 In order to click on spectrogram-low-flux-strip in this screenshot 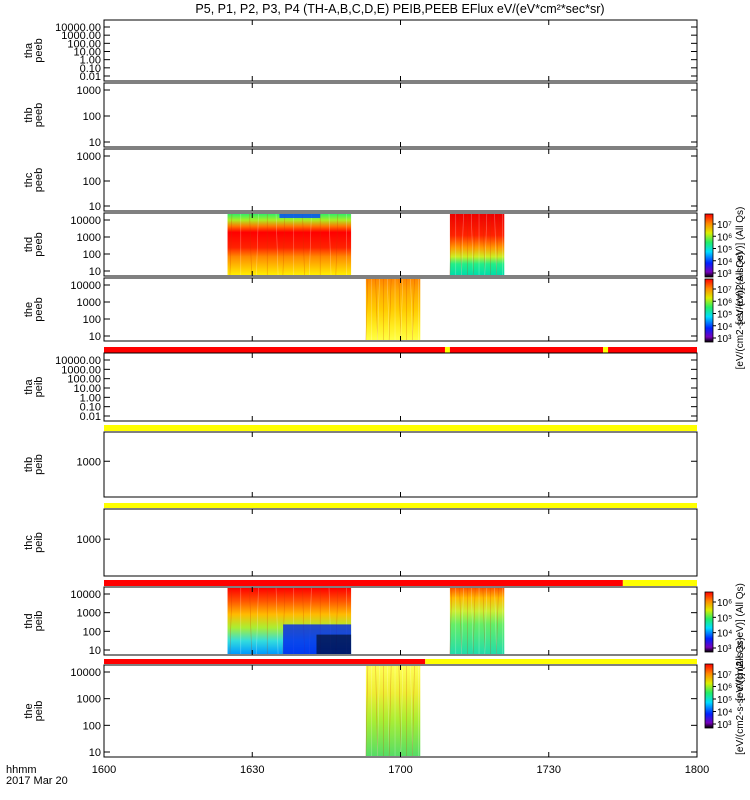, I will do `click(300, 216)`.